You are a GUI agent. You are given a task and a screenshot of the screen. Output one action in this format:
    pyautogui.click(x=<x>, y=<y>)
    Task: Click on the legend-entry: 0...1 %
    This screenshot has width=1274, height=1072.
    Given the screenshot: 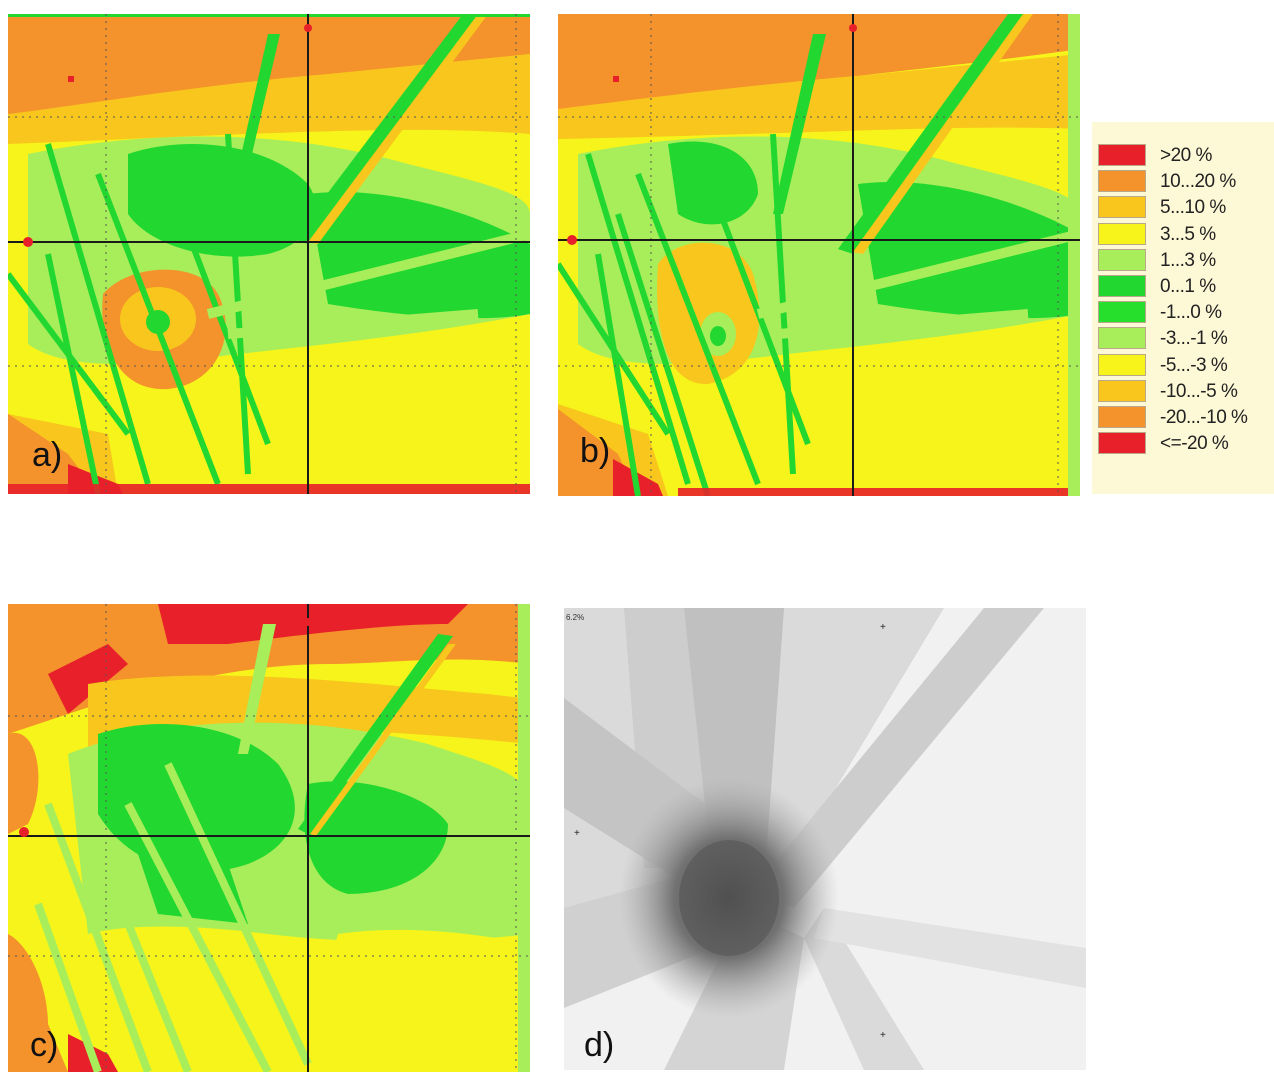 What is the action you would take?
    pyautogui.click(x=1186, y=286)
    